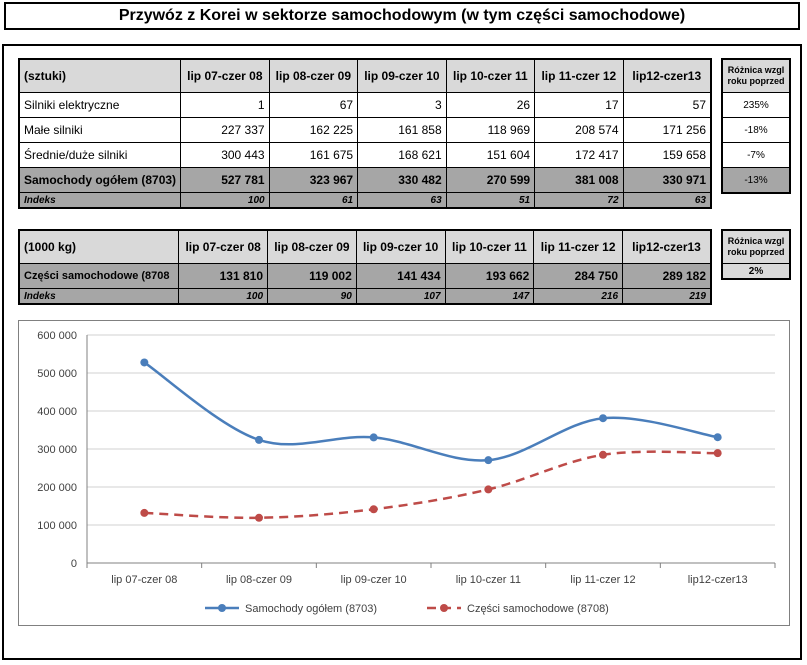  Describe the element at coordinates (57, 412) in the screenshot. I see `y-tick-label: 400 000` at that location.